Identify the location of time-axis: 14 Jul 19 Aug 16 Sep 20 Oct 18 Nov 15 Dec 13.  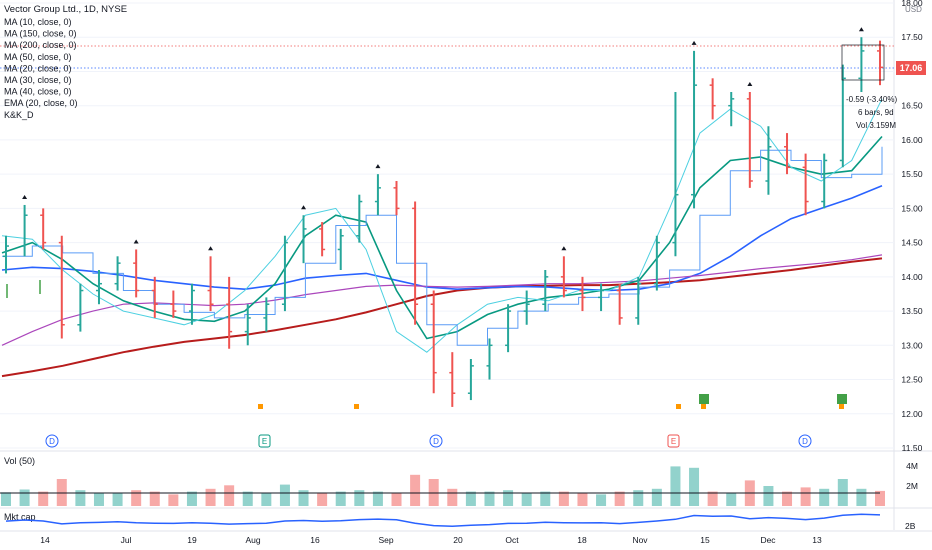
(431, 540).